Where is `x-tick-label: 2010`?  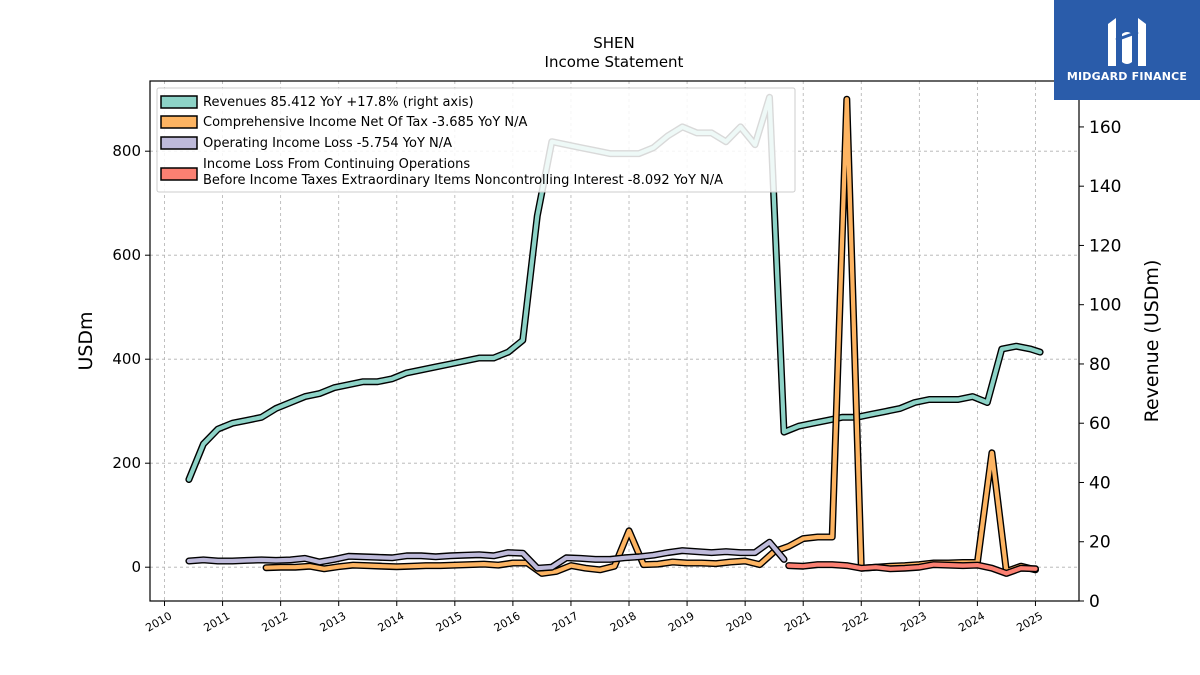 x-tick-label: 2010 is located at coordinates (158, 621).